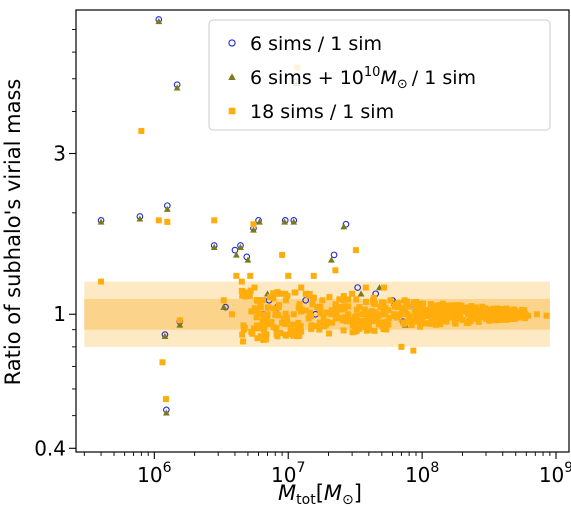 Image resolution: width=571 pixels, height=510 pixels. What do you see at coordinates (388, 78) in the screenshot?
I see `legend-entry-2-unit: M` at bounding box center [388, 78].